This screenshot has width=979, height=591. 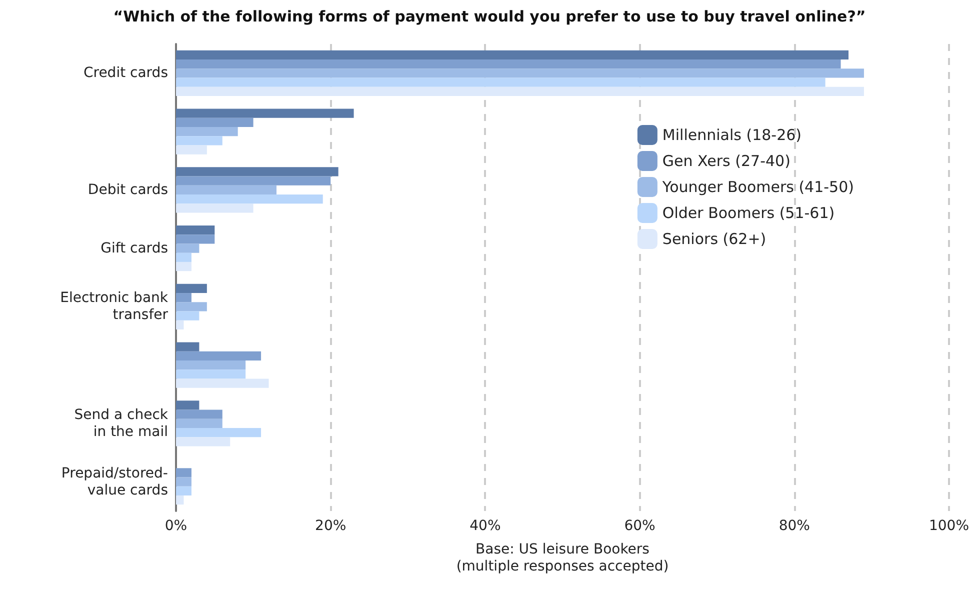 What do you see at coordinates (489, 17) in the screenshot?
I see `chart-title: “Which of the following forms of payment would you prefer to use to buy travel online?”` at bounding box center [489, 17].